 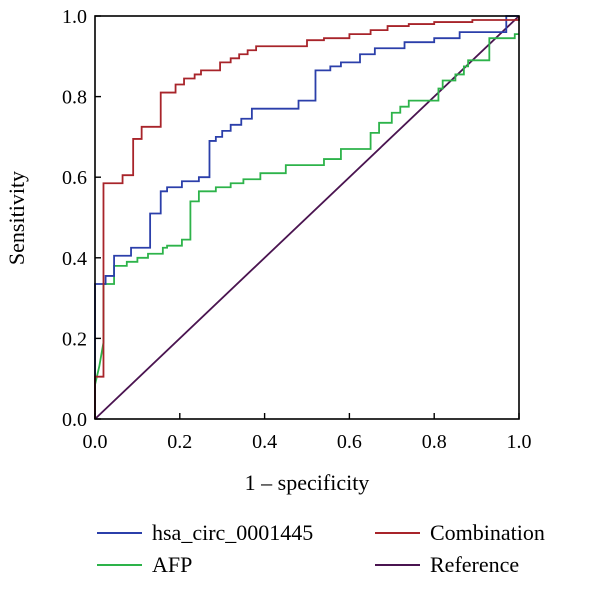 What do you see at coordinates (232, 532) in the screenshot?
I see `legend-label: hsa_circ_0001445` at bounding box center [232, 532].